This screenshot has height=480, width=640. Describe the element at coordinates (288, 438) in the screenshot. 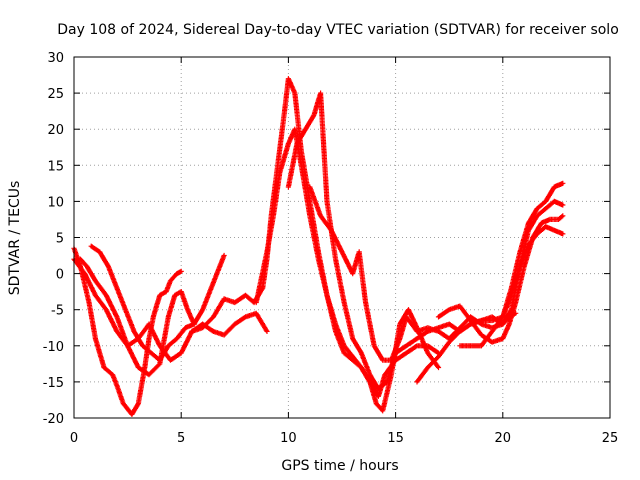

I see `x-tick-label: 10` at that location.